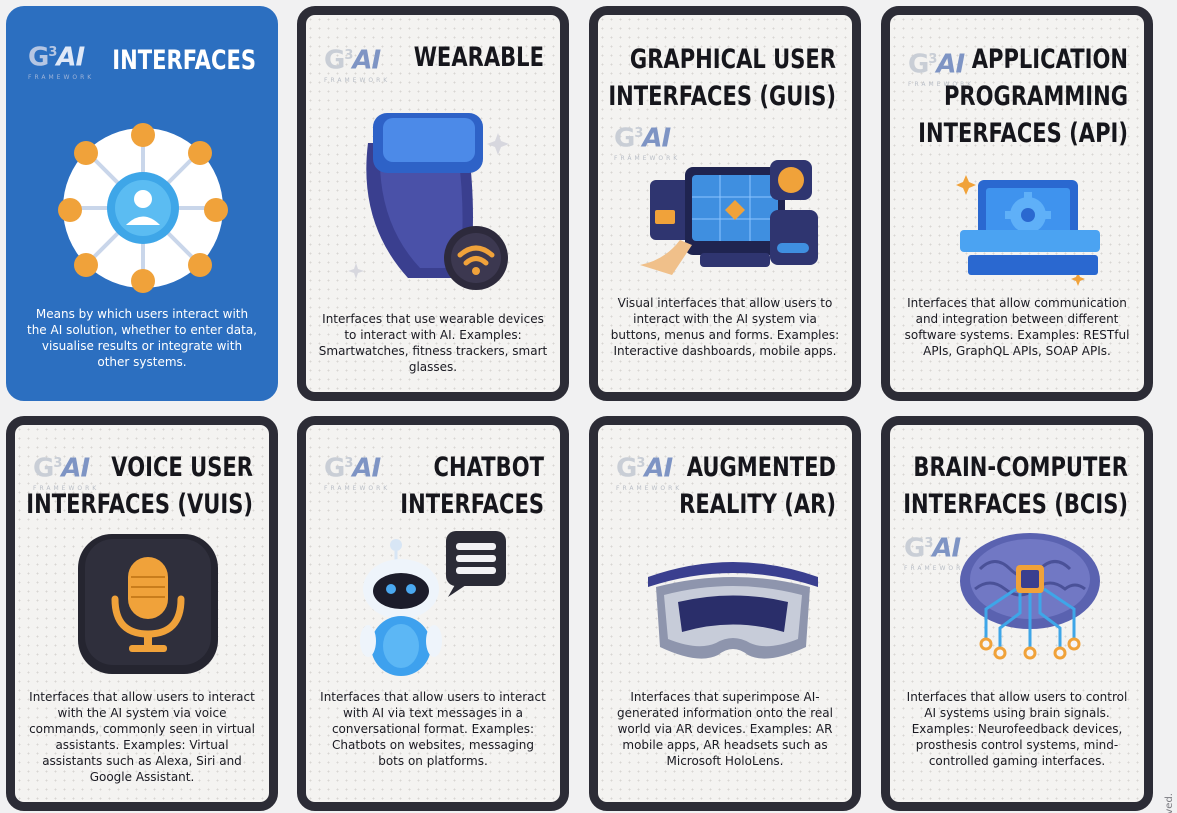 This screenshot has height=813, width=1177. What do you see at coordinates (148, 604) in the screenshot?
I see `microphone-icon` at bounding box center [148, 604].